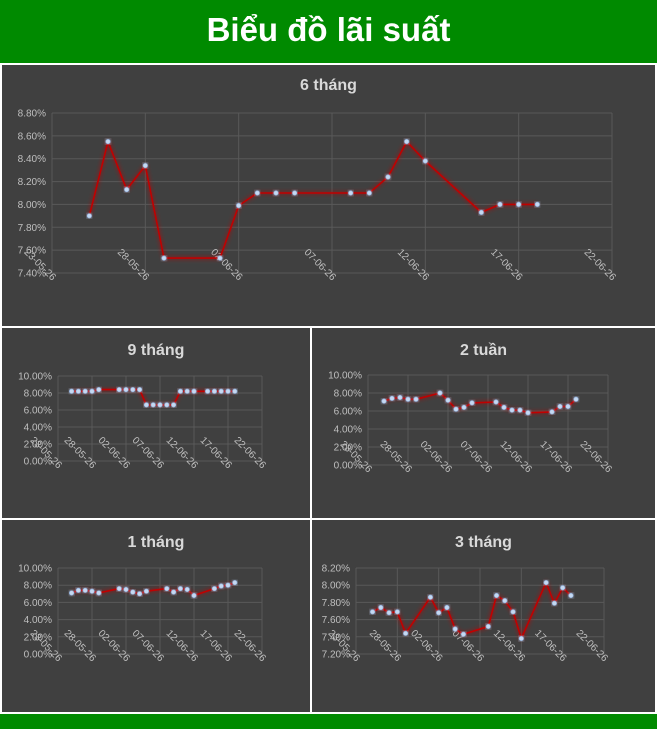 This screenshot has height=729, width=657. What do you see at coordinates (348, 448) in the screenshot?
I see `y-tick-label: 2.00%` at bounding box center [348, 448].